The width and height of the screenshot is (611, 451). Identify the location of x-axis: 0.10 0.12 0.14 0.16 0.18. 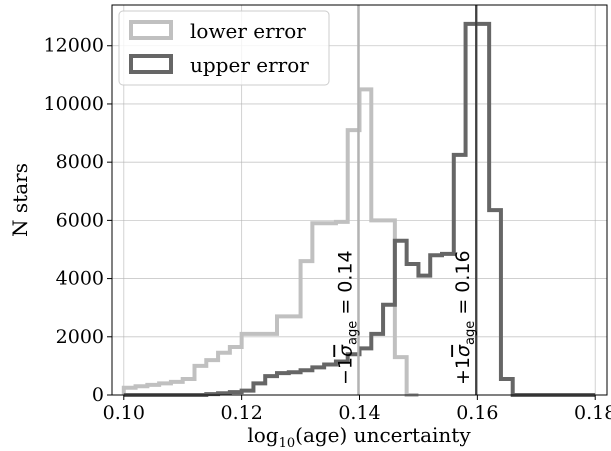
(357, 409).